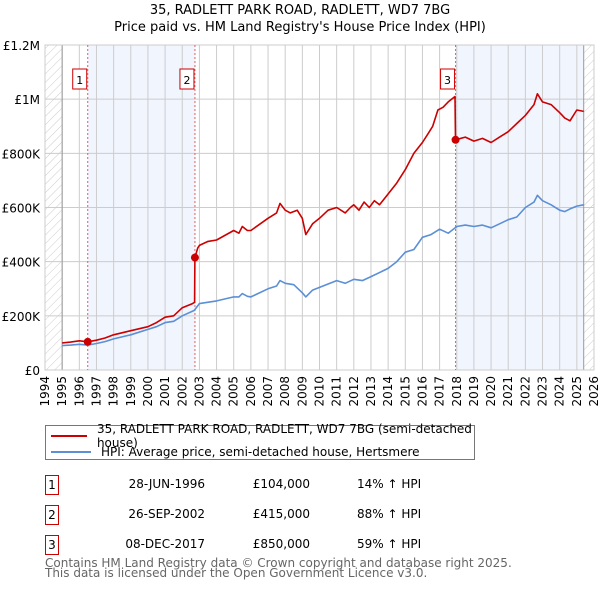 Image resolution: width=600 pixels, height=590 pixels. What do you see at coordinates (281, 544) in the screenshot?
I see `transaction-price: £850,000` at bounding box center [281, 544].